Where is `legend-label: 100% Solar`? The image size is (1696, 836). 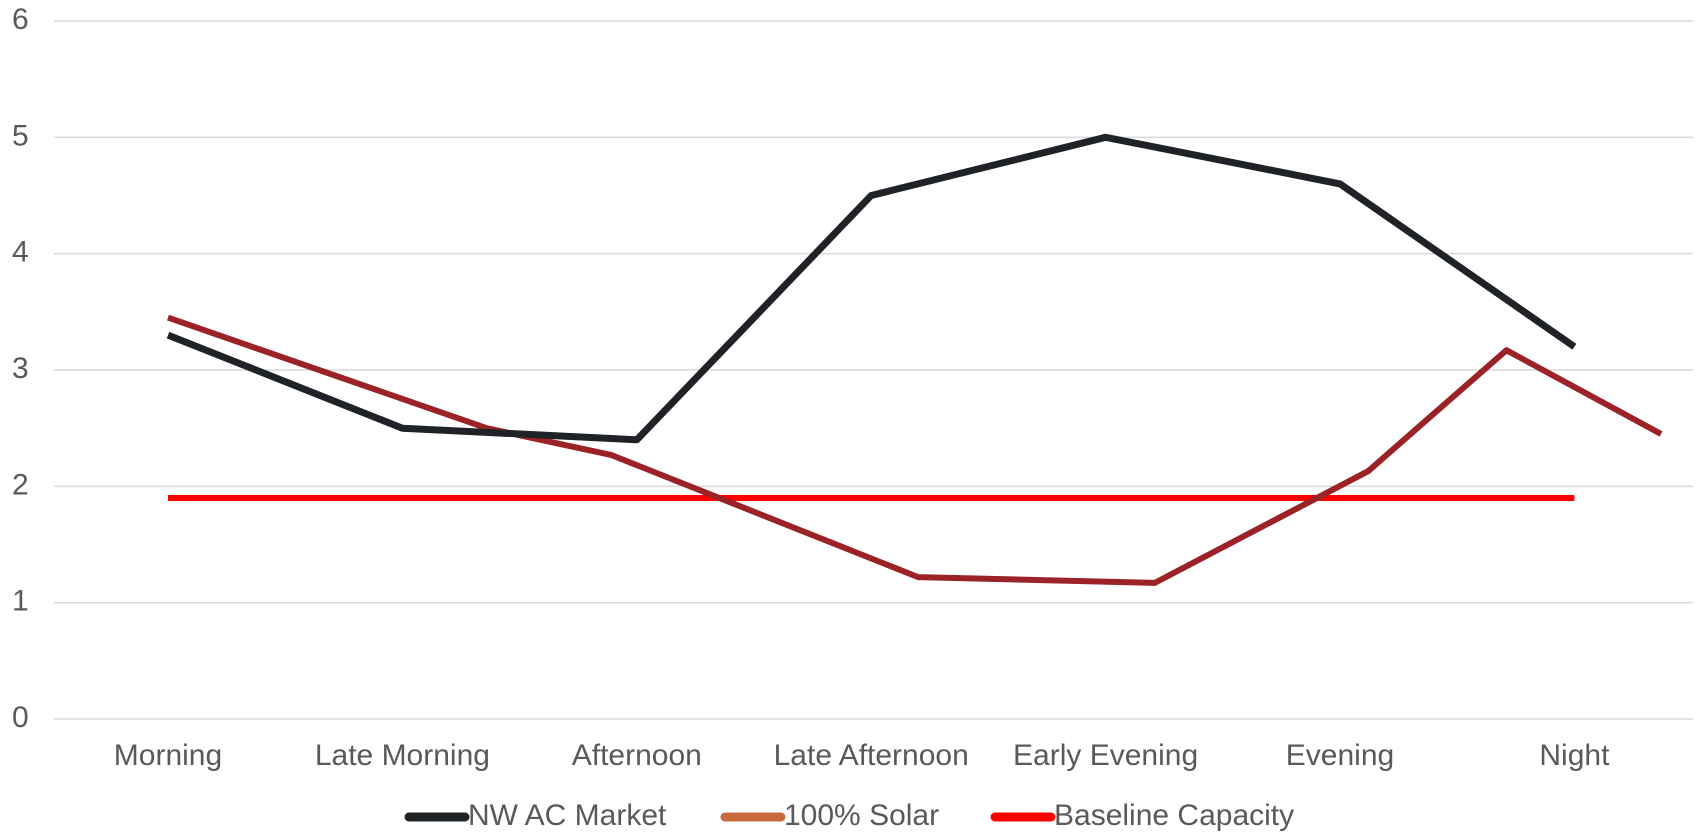
legend-label: 100% Solar is located at coordinates (861, 815).